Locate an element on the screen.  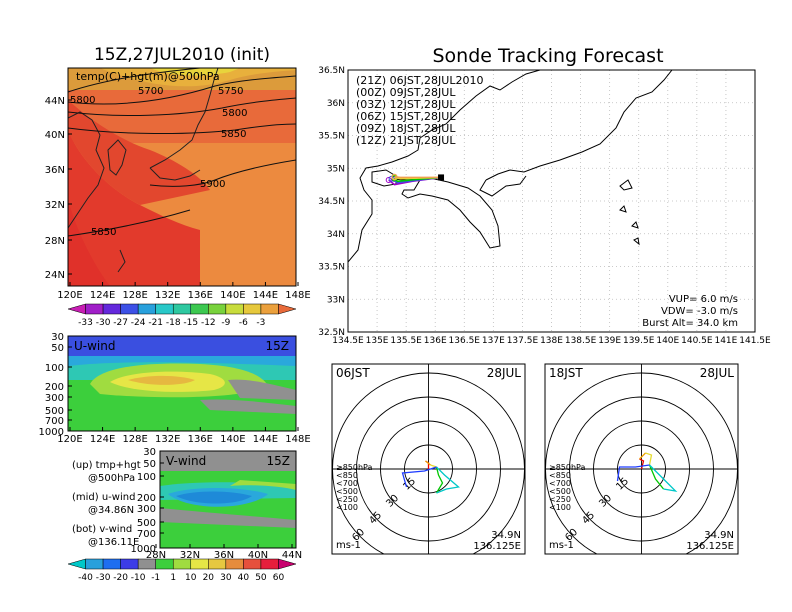
map-lat-tick-label: 33N is located at coordinates (336, 300).